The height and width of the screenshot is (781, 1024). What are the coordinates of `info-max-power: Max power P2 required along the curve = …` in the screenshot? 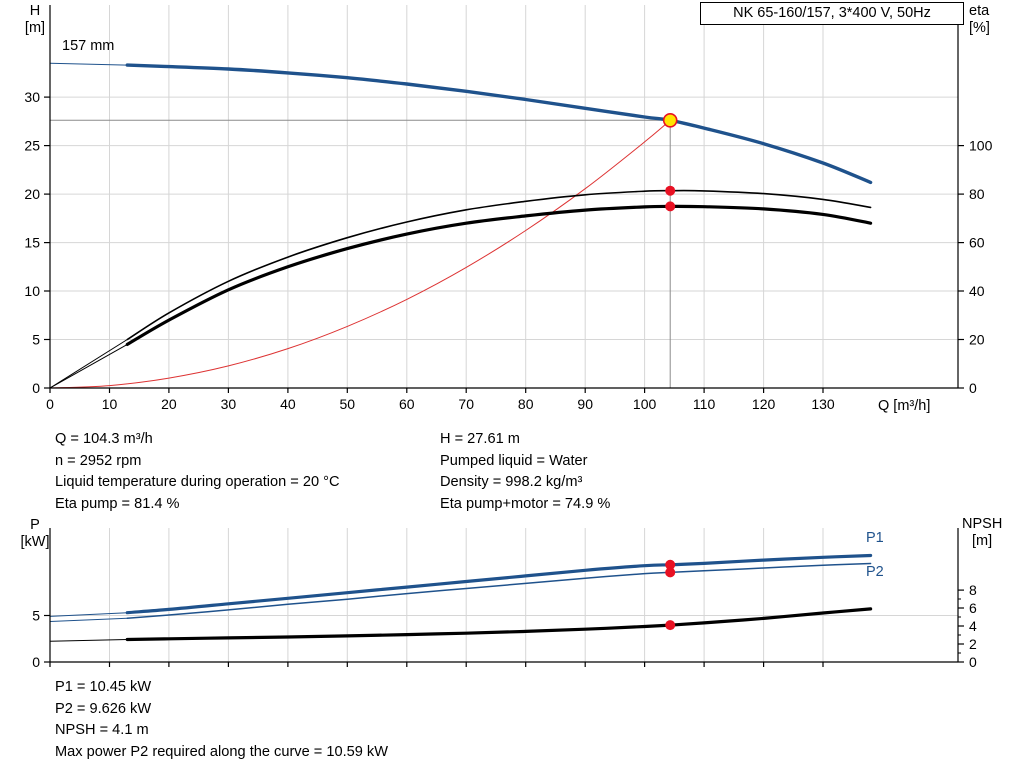 It's located at (221, 751).